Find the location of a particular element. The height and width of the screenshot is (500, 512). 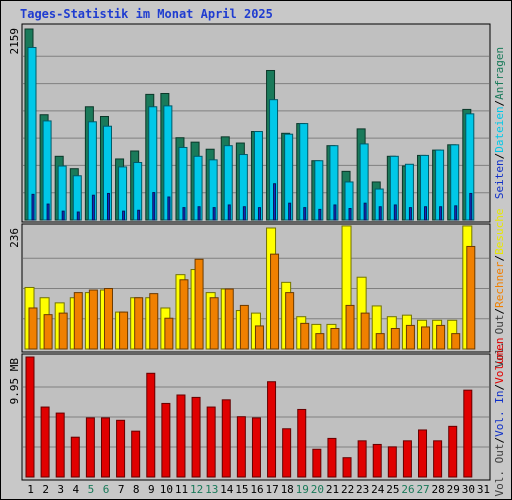

x-tick-label-day-30: 30 is located at coordinates (468, 489).